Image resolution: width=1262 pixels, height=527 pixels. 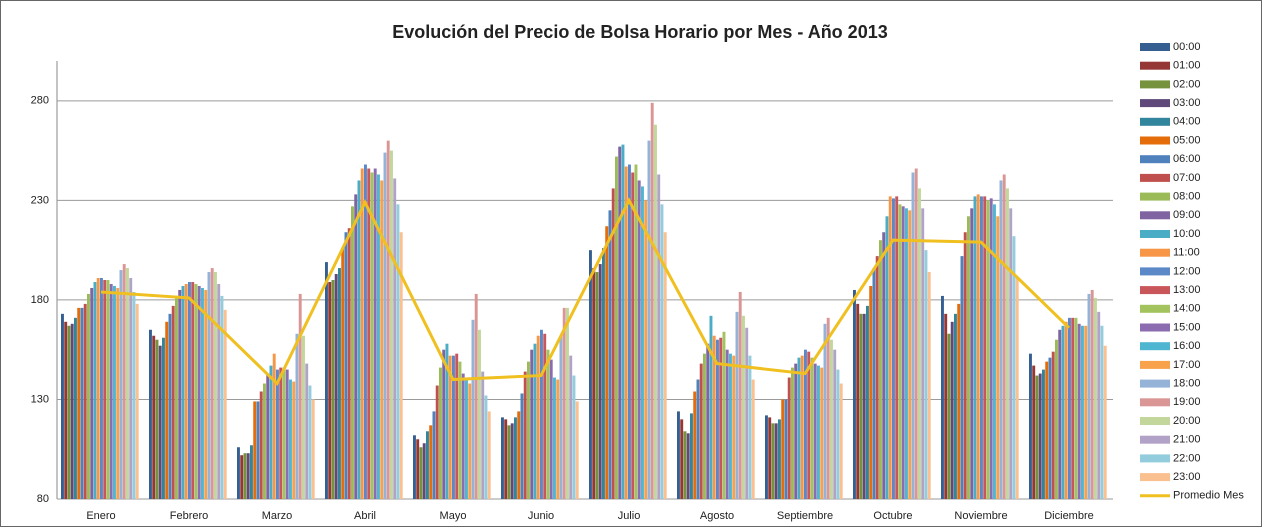 I want to click on x-tick-label: Julio, so click(x=629, y=516).